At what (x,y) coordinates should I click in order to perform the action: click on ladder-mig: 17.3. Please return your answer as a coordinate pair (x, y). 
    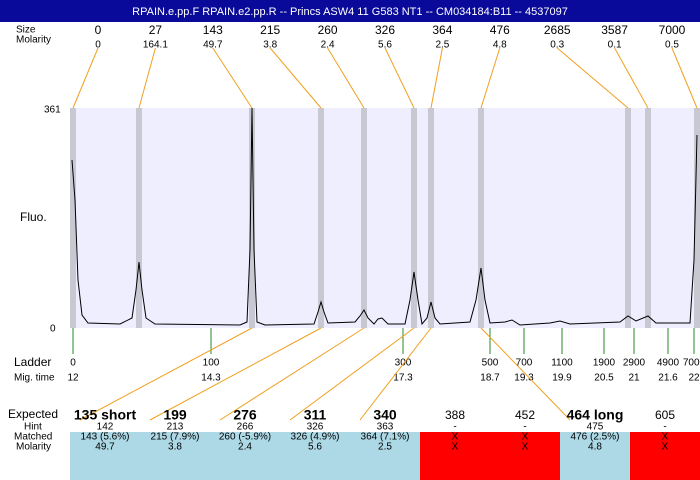
    Looking at the image, I should click on (403, 378).